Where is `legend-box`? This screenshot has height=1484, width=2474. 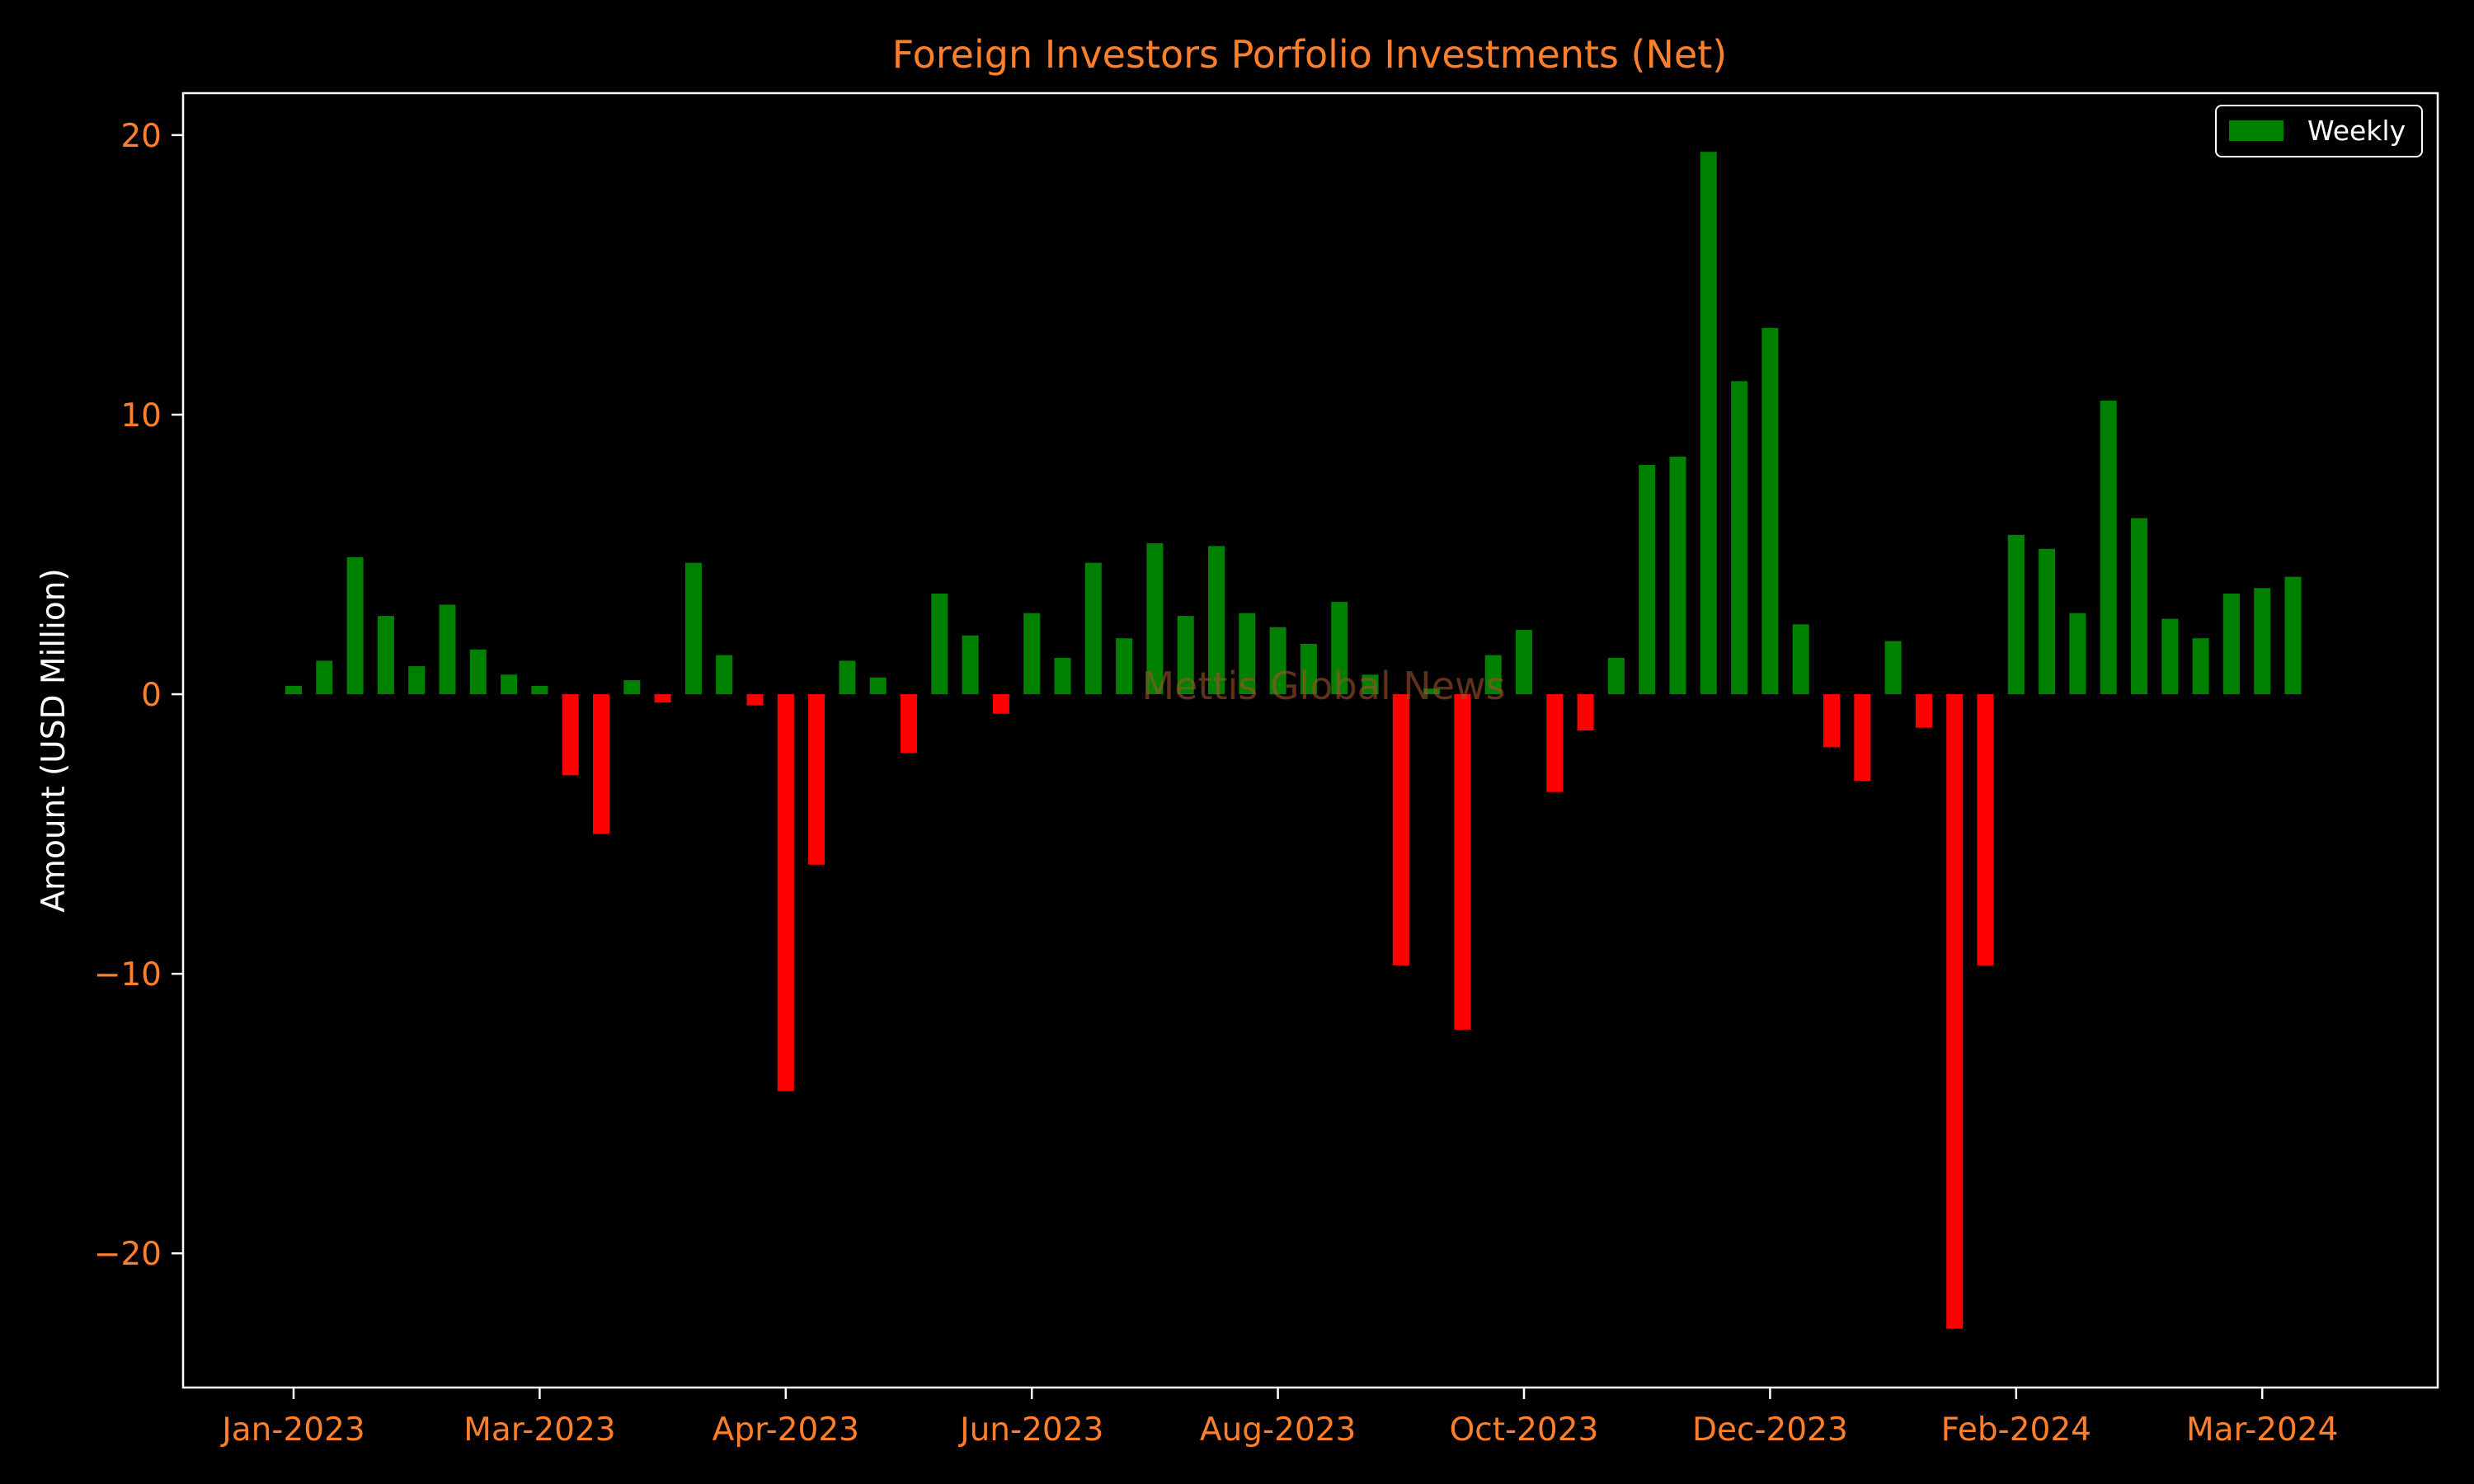 legend-box is located at coordinates (2319, 131).